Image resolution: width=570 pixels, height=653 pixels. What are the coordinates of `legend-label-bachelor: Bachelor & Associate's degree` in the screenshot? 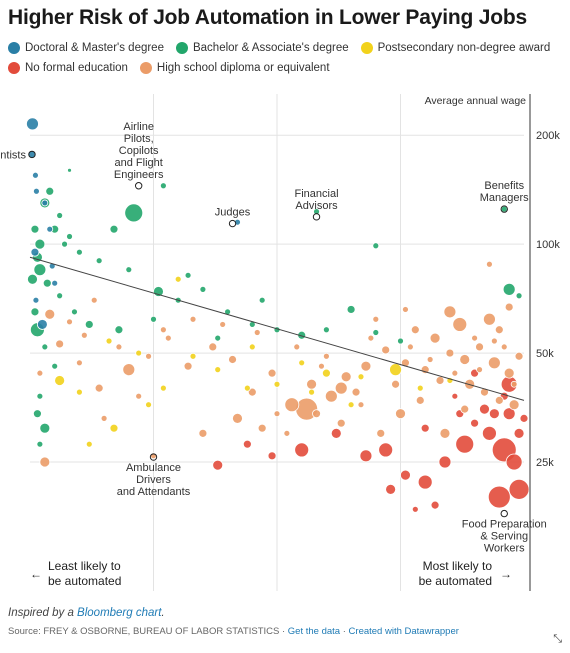 It's located at (270, 48).